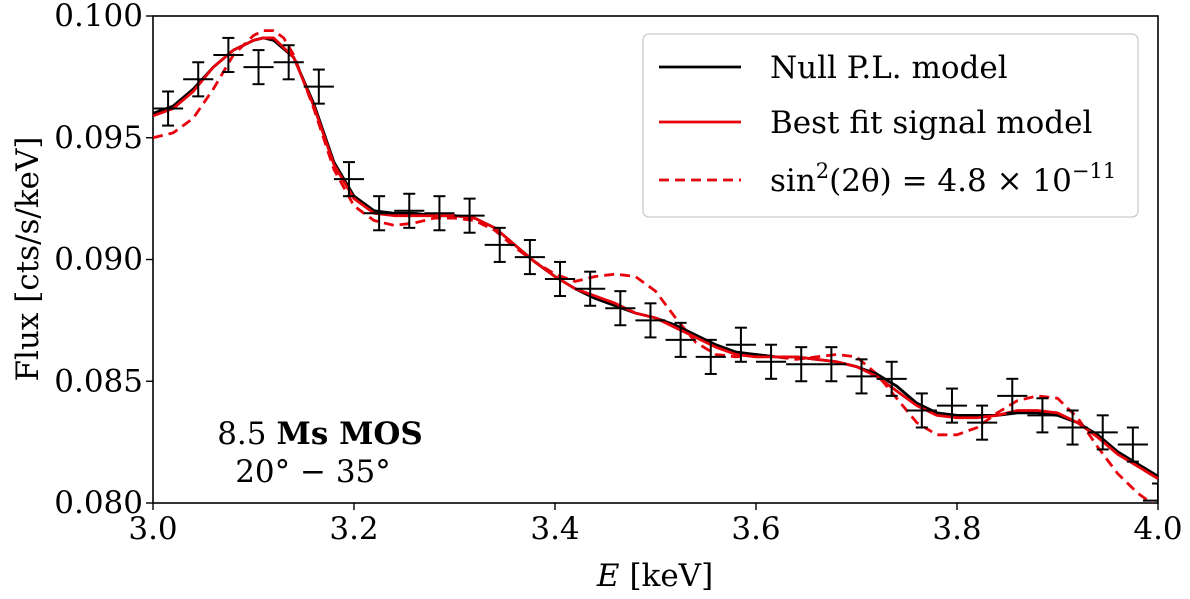 This screenshot has height=599, width=1190. I want to click on x-axis-unit: [keV], so click(671, 576).